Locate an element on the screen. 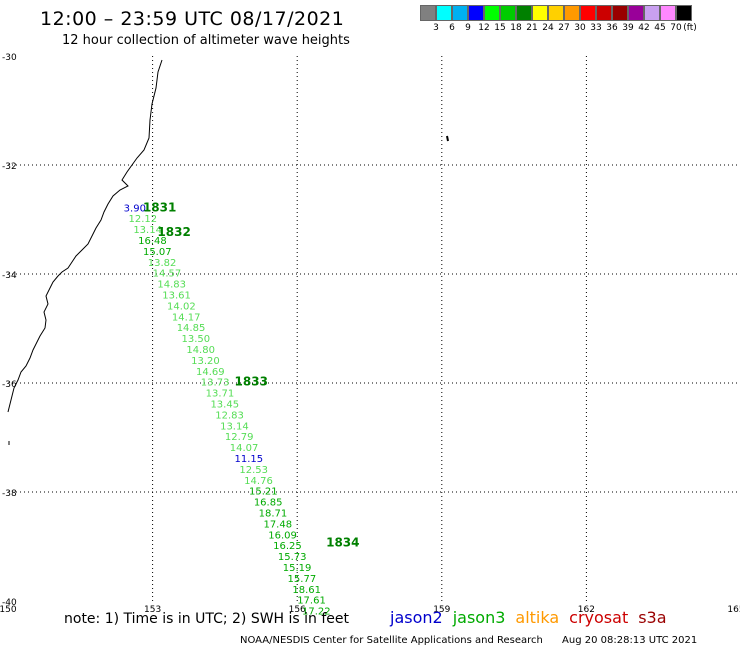 The height and width of the screenshot is (650, 740). wave-height-value: 13.82 is located at coordinates (162, 263).